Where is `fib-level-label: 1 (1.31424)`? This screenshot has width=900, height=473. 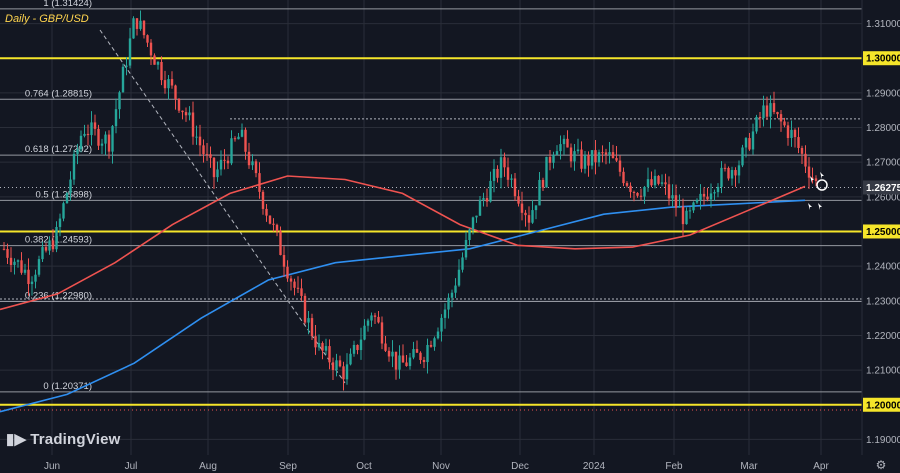 fib-level-label: 1 (1.31424) is located at coordinates (67, 4).